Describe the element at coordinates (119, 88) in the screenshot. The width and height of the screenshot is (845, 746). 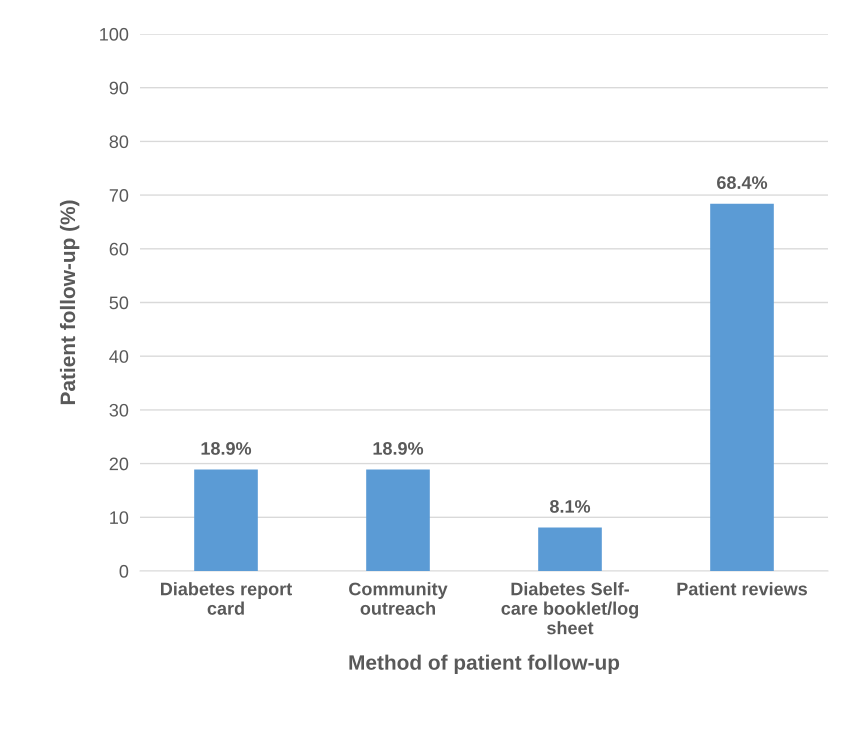
I see `y-tick-label: 90` at that location.